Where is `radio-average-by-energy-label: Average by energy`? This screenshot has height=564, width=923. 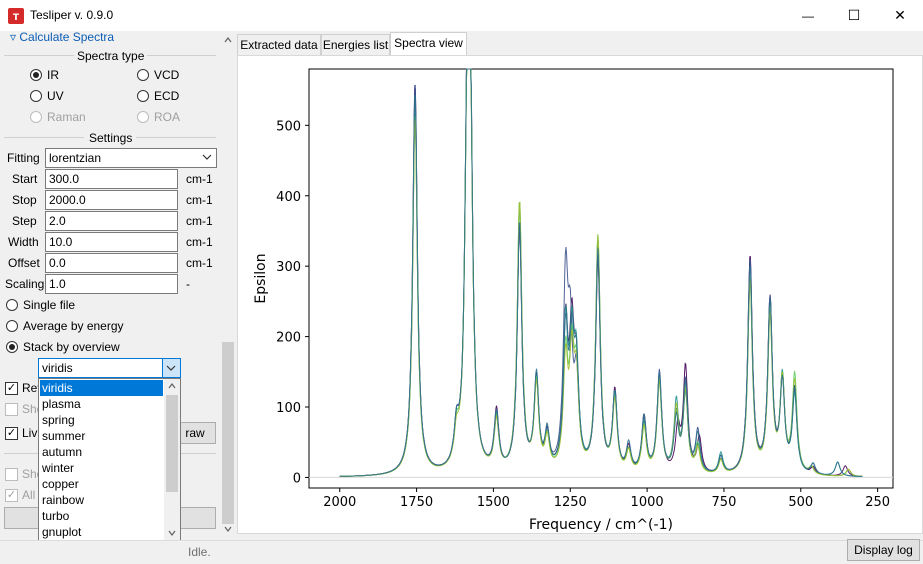 radio-average-by-energy-label: Average by energy is located at coordinates (73, 326).